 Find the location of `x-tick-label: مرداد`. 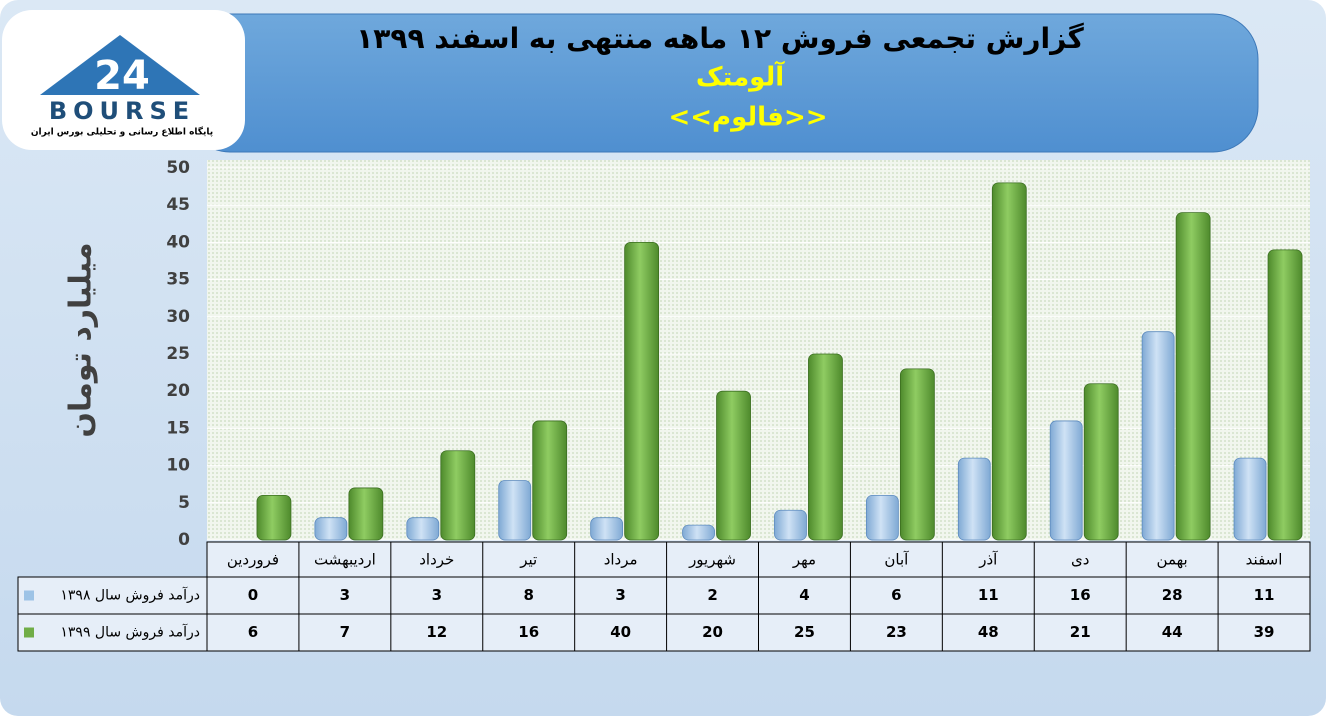

x-tick-label: مرداد is located at coordinates (621, 560).